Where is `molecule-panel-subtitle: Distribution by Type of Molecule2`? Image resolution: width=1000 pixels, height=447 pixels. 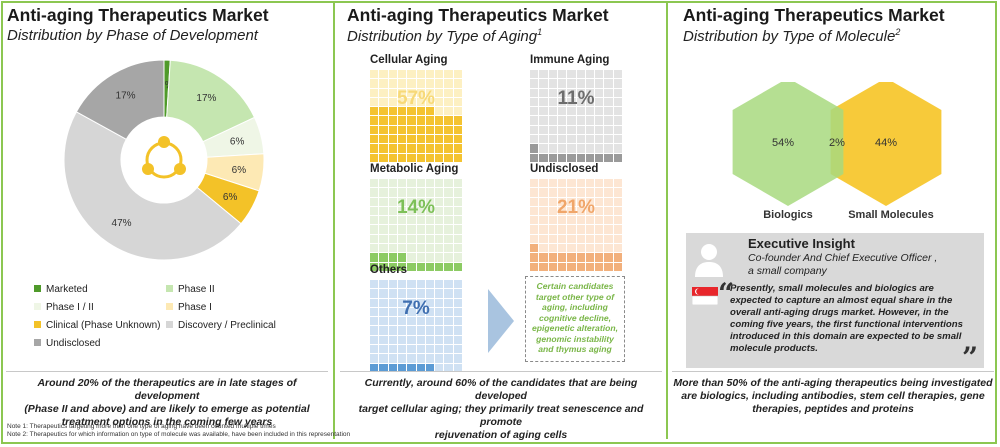 molecule-panel-subtitle: Distribution by Type of Molecule2 is located at coordinates (791, 36).